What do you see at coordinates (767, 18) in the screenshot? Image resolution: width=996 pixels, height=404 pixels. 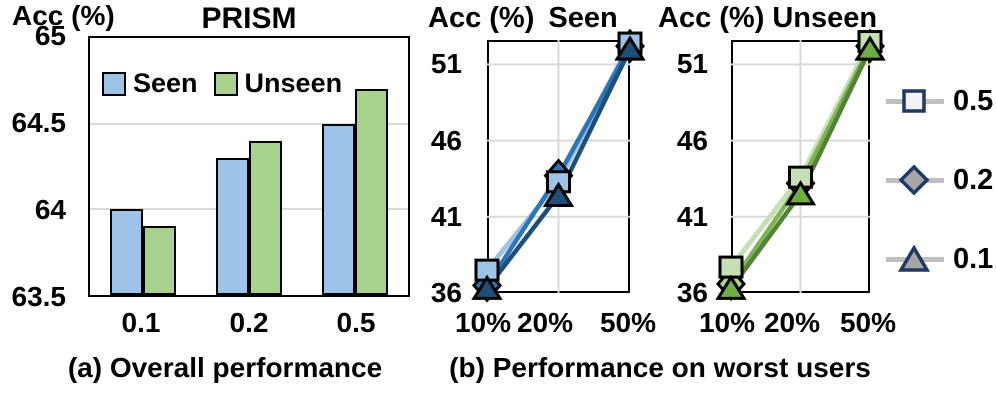 I see `unseen-chart-header: Acc (%) Unseen` at bounding box center [767, 18].